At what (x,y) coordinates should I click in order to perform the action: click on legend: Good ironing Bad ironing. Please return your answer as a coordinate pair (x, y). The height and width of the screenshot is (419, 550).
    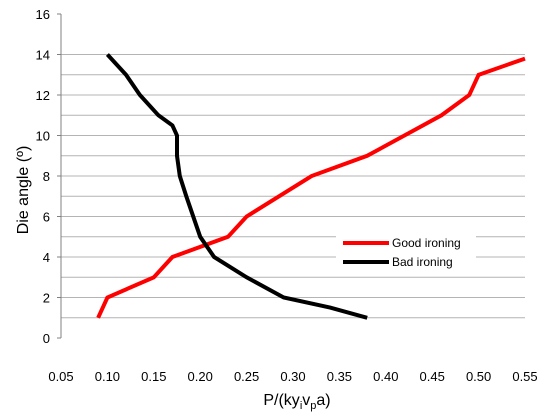
    Looking at the image, I should click on (406, 252).